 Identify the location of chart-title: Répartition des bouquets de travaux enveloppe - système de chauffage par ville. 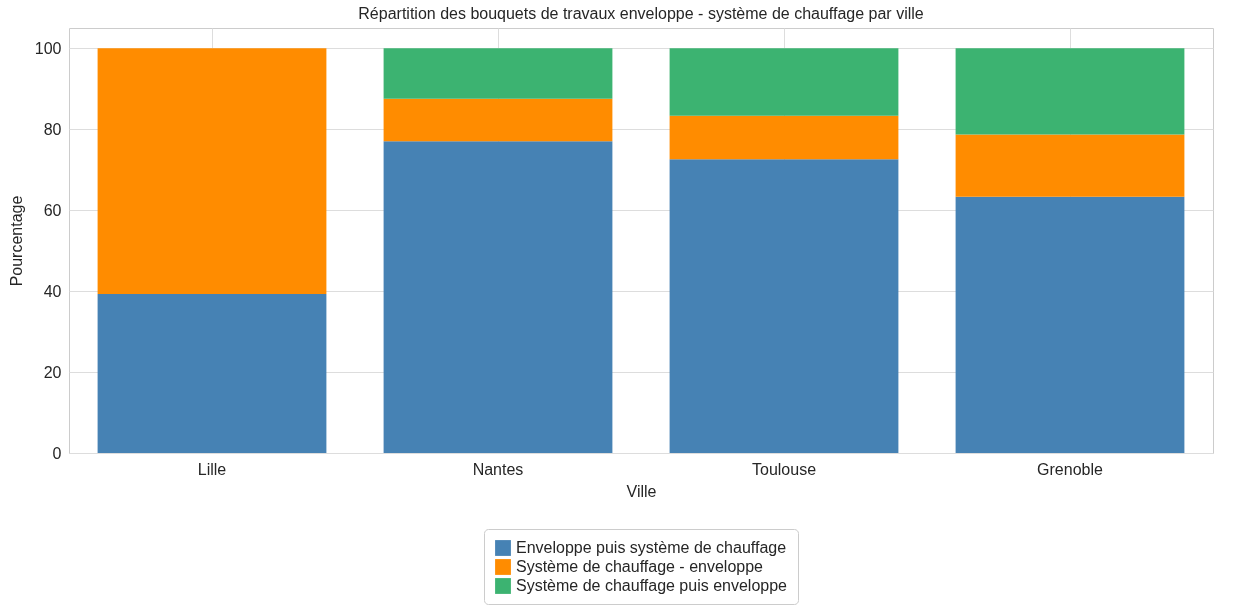
(641, 13).